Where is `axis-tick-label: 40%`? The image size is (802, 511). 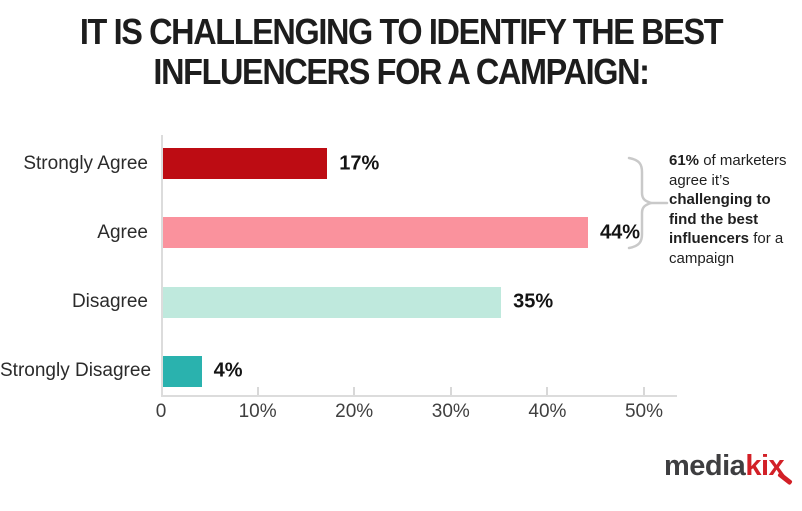
axis-tick-label: 40% is located at coordinates (547, 411).